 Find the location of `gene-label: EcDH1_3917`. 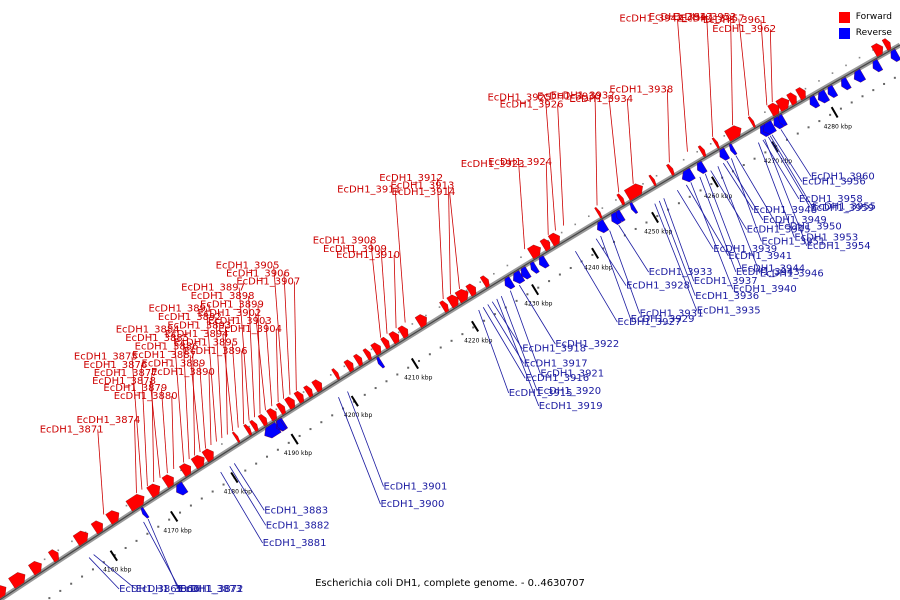

gene-label: EcDH1_3917 is located at coordinates (556, 363).